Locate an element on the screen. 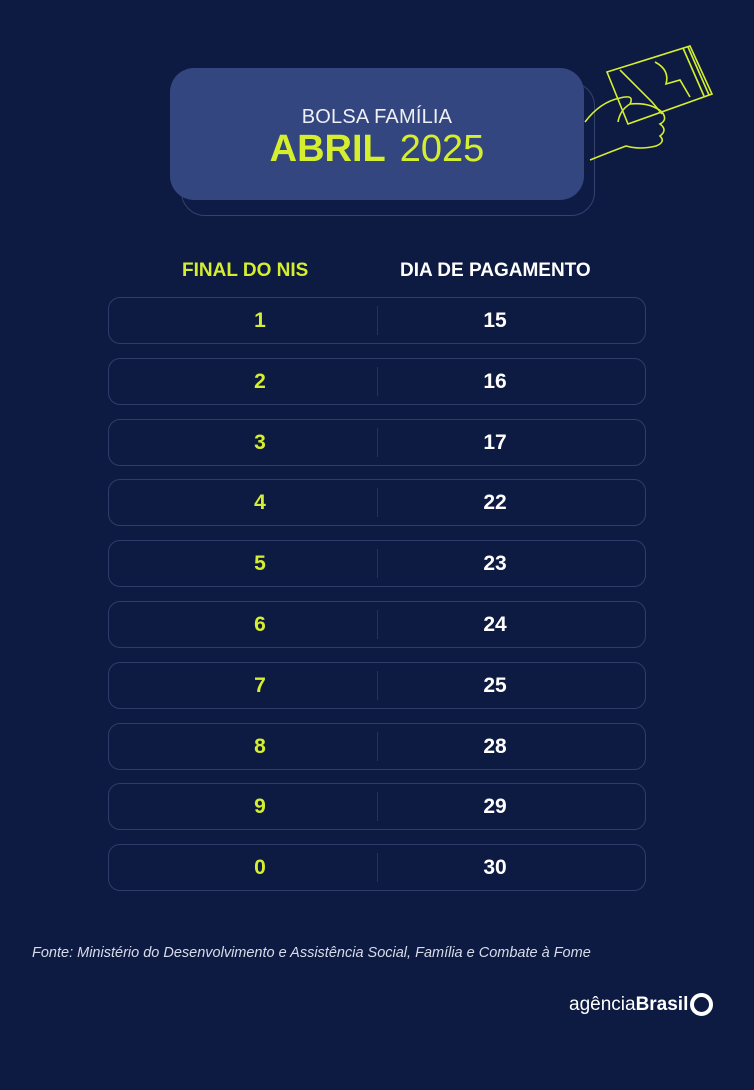 The height and width of the screenshot is (1090, 754). nis-final-digit: 5 is located at coordinates (260, 564).